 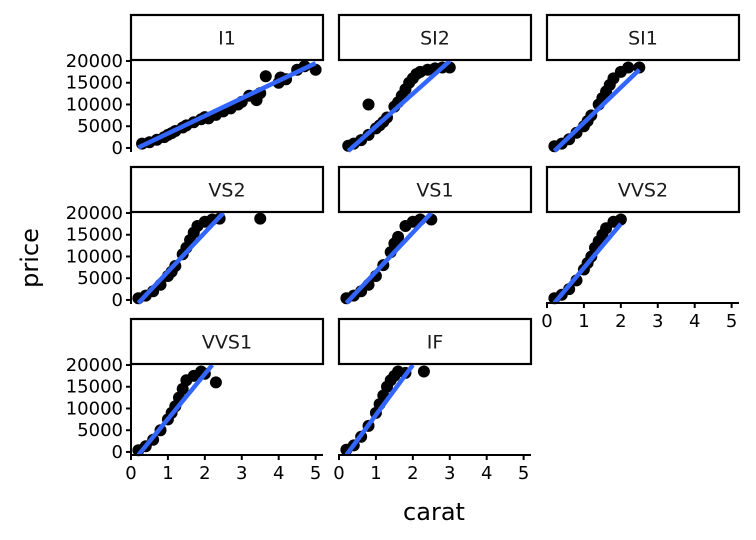 What do you see at coordinates (94, 104) in the screenshot?
I see `panel-0-y-tick-label-2: 10000` at bounding box center [94, 104].